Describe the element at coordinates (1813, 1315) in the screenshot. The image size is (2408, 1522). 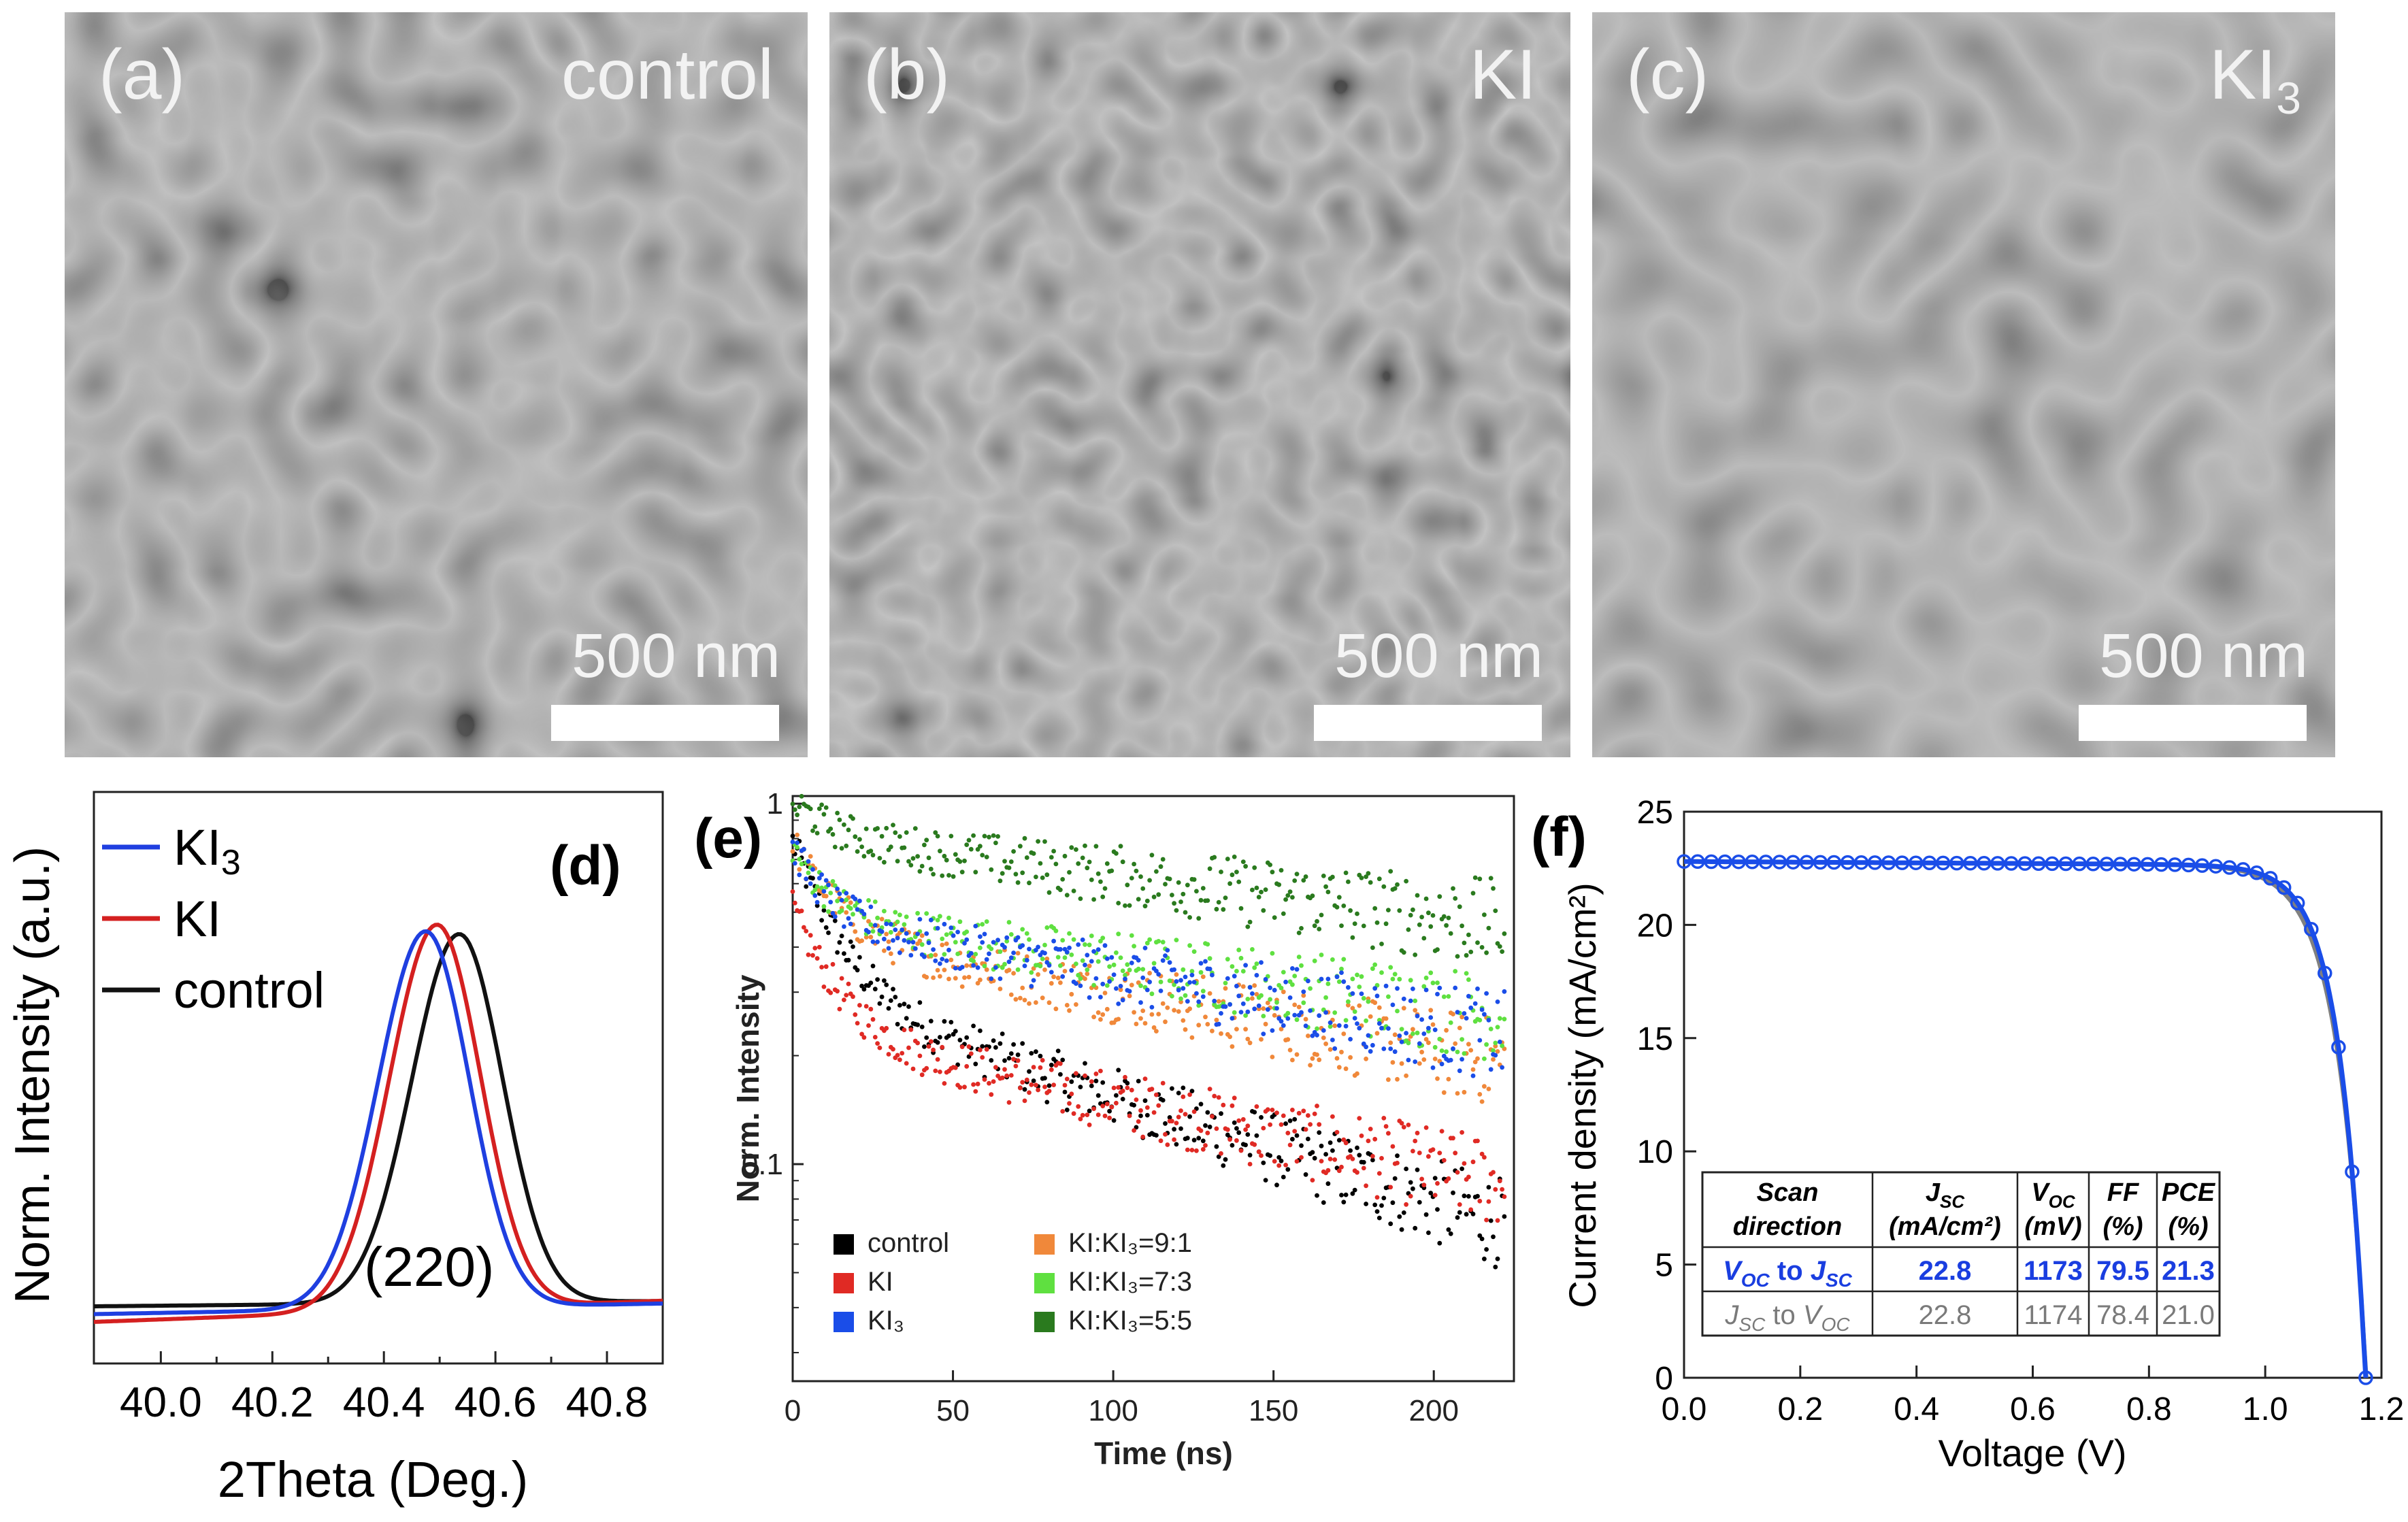
I see `chart-f-table-dir-part: V` at that location.